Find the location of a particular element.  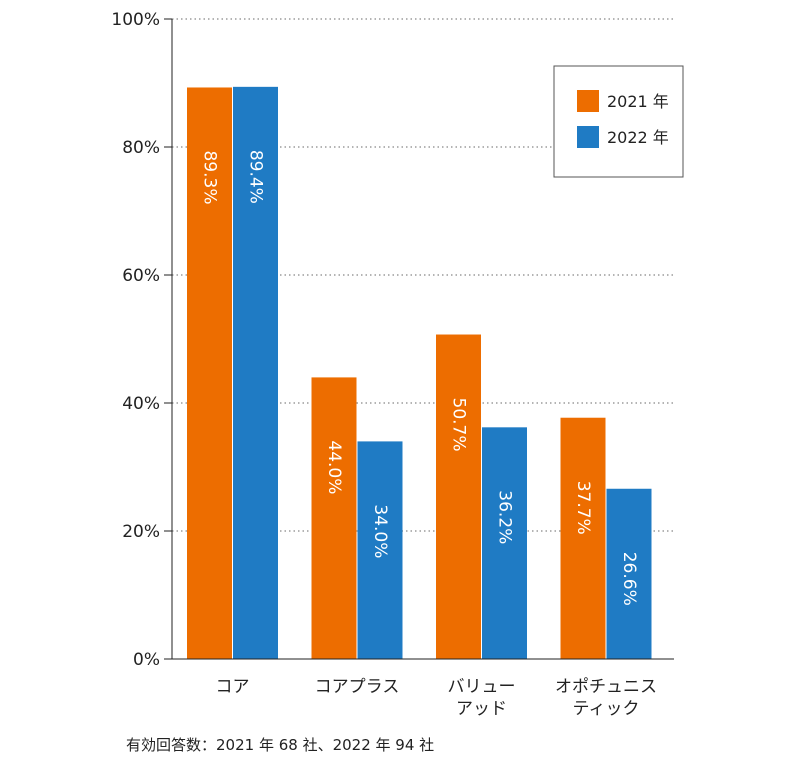

data-label: 36.2% is located at coordinates (505, 517).